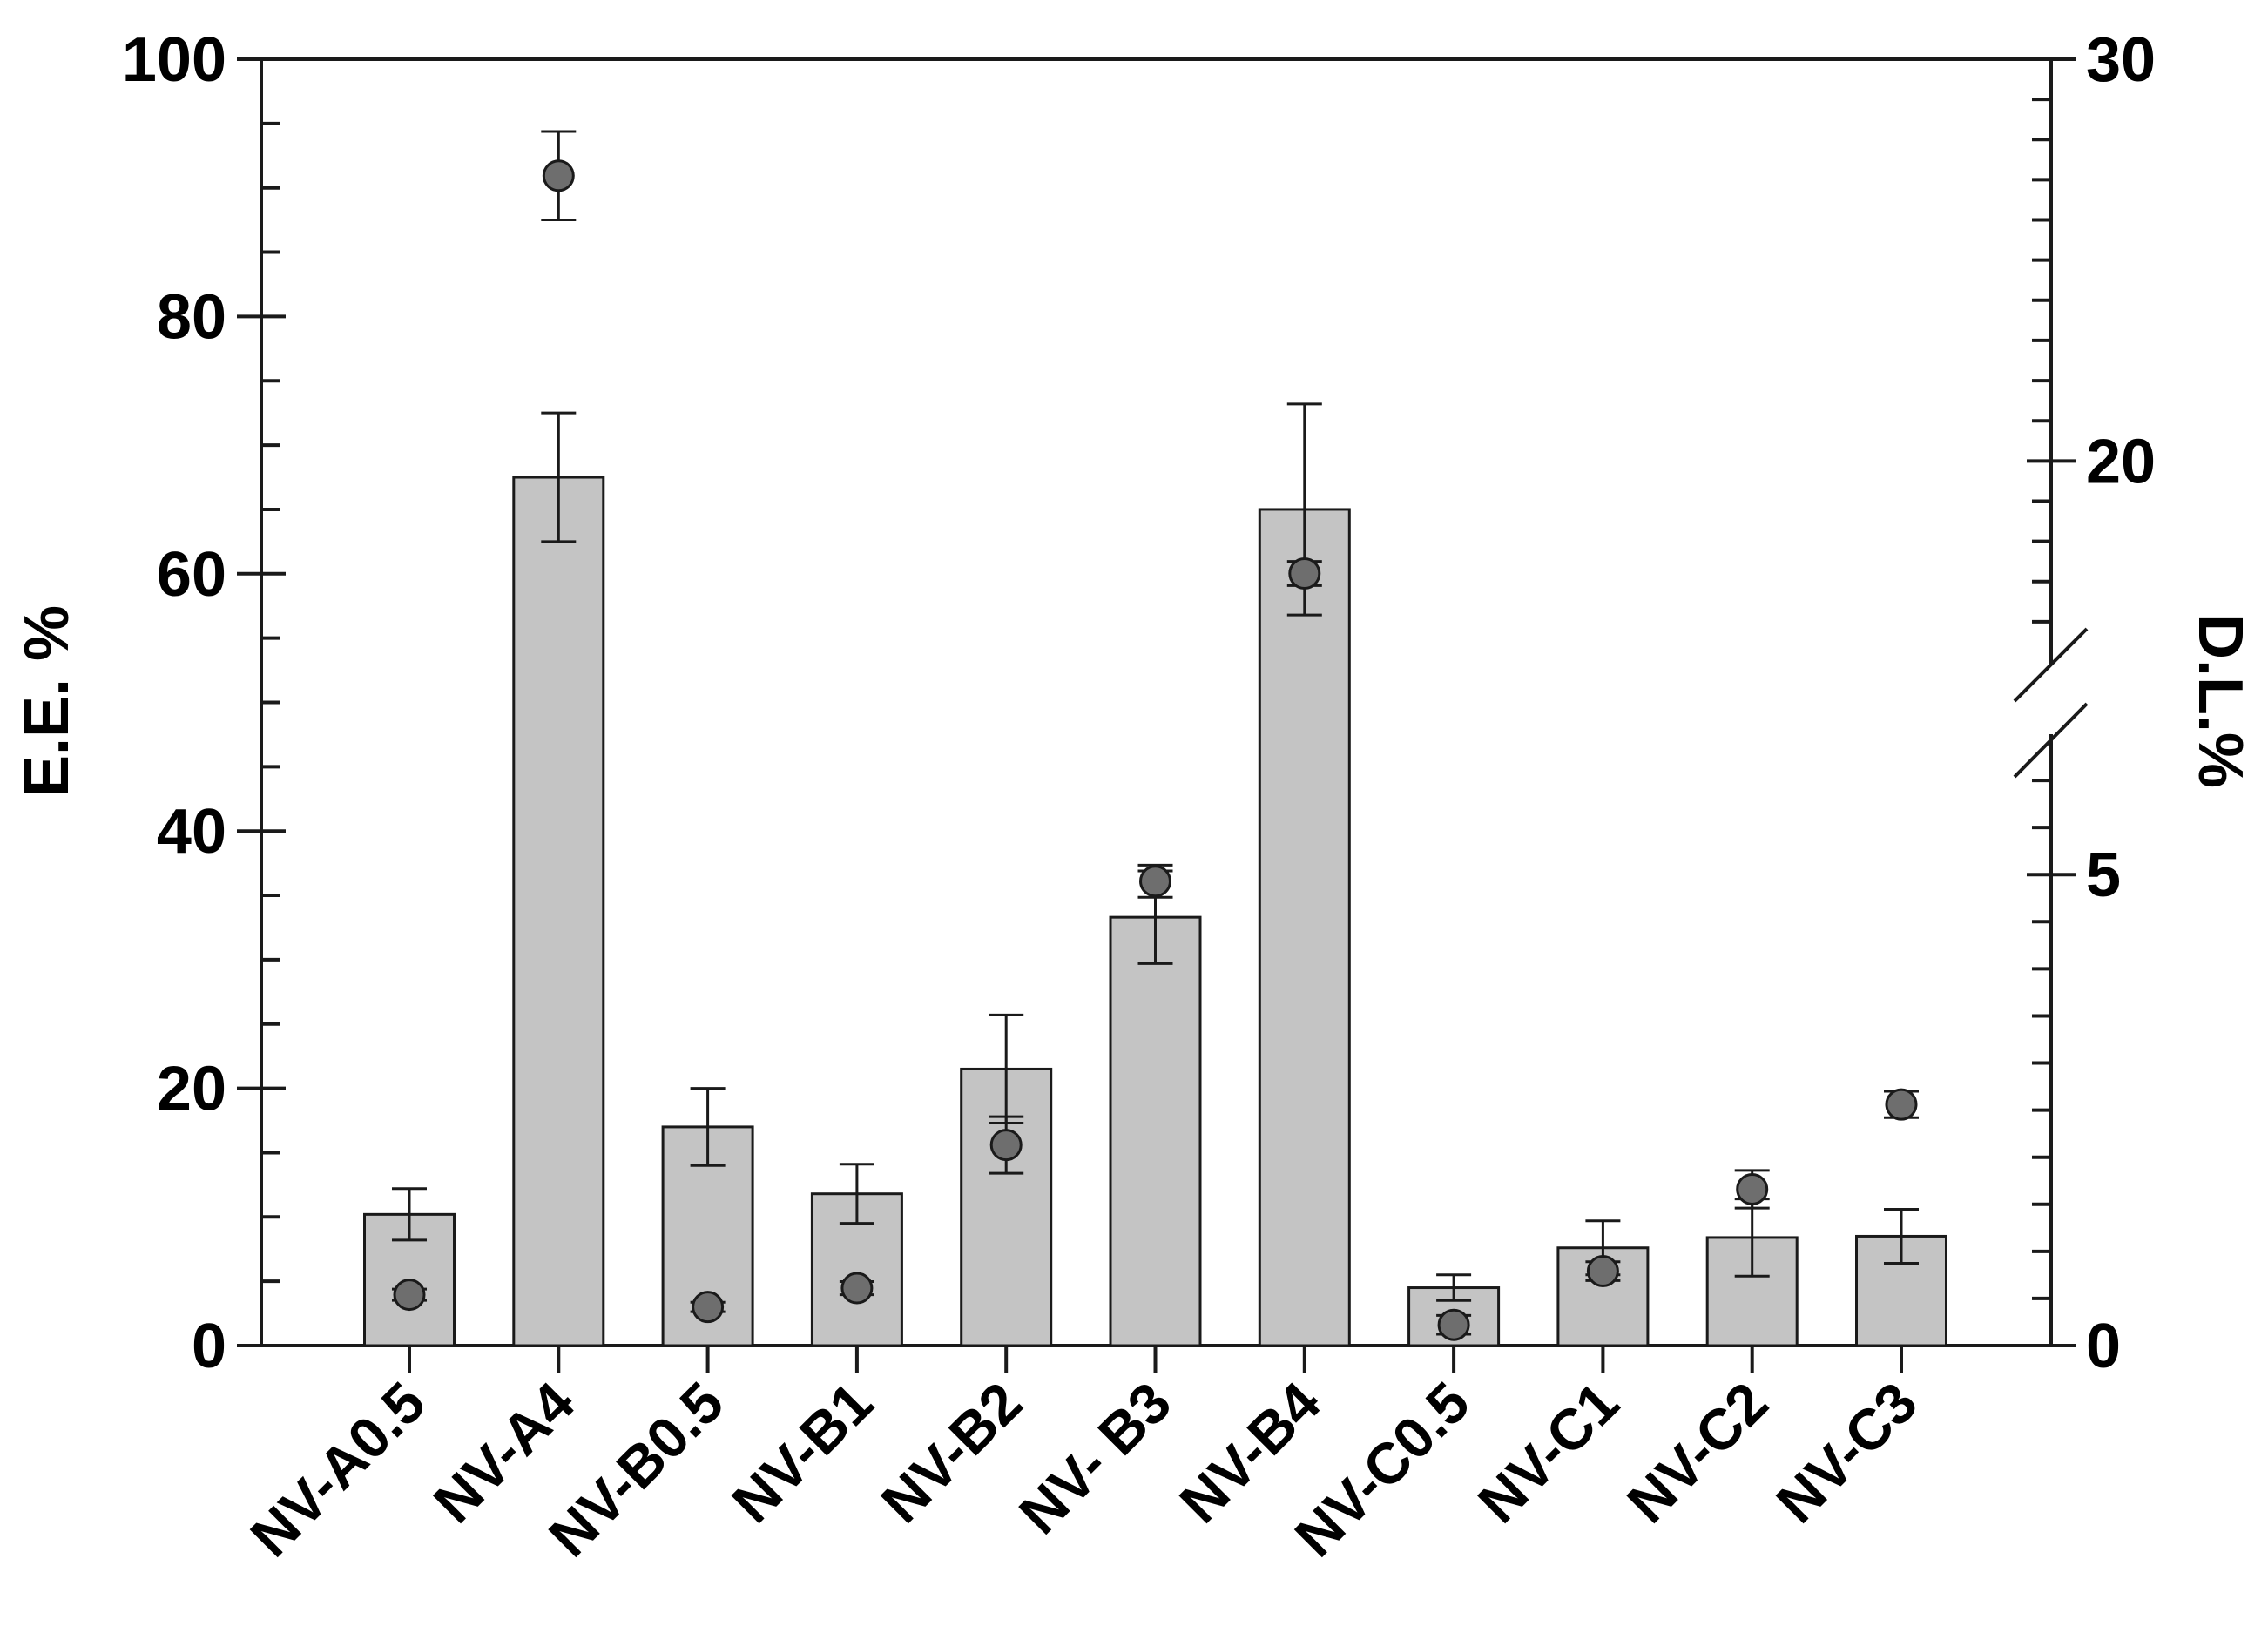  Describe the element at coordinates (191, 575) in the screenshot. I see `y-tick-label: 60` at that location.